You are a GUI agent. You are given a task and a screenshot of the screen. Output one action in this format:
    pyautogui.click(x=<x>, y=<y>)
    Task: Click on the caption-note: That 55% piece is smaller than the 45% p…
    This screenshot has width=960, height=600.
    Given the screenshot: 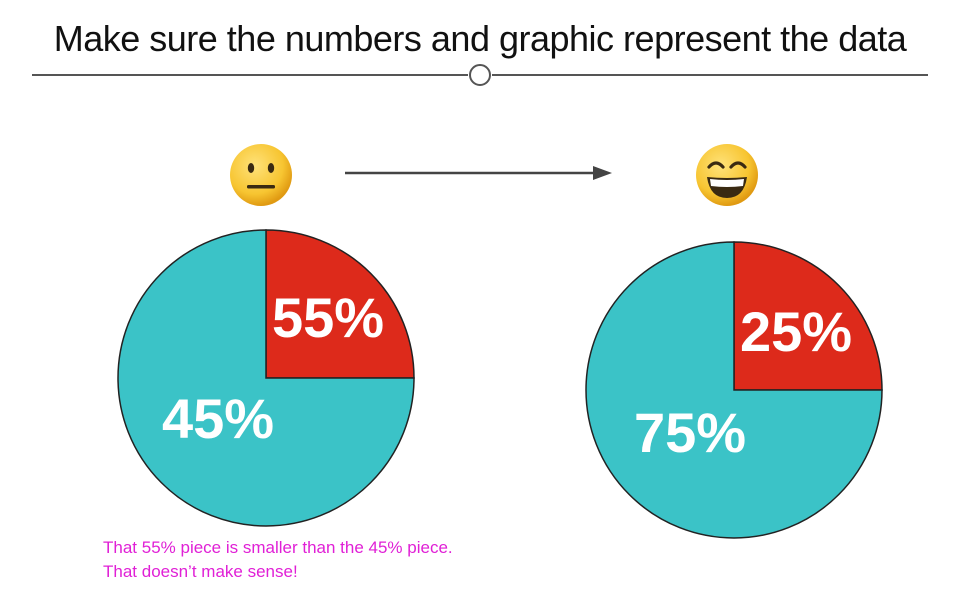 What is the action you would take?
    pyautogui.click(x=278, y=559)
    